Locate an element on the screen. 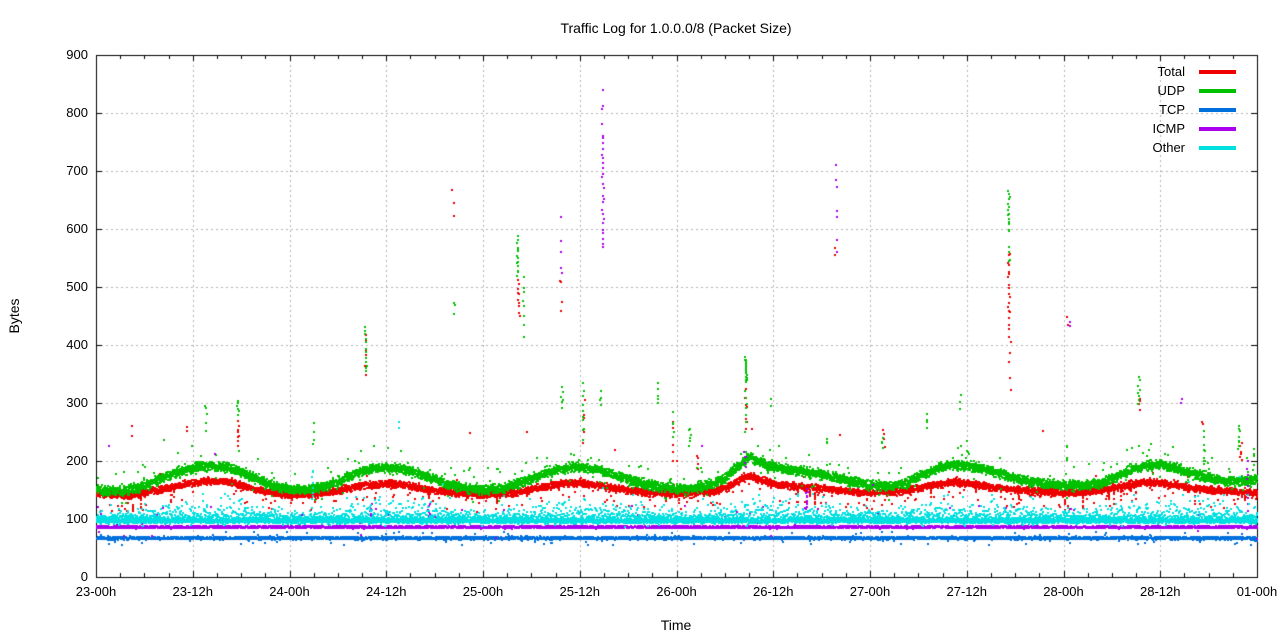  x-tick-label: 27-00h is located at coordinates (870, 591).